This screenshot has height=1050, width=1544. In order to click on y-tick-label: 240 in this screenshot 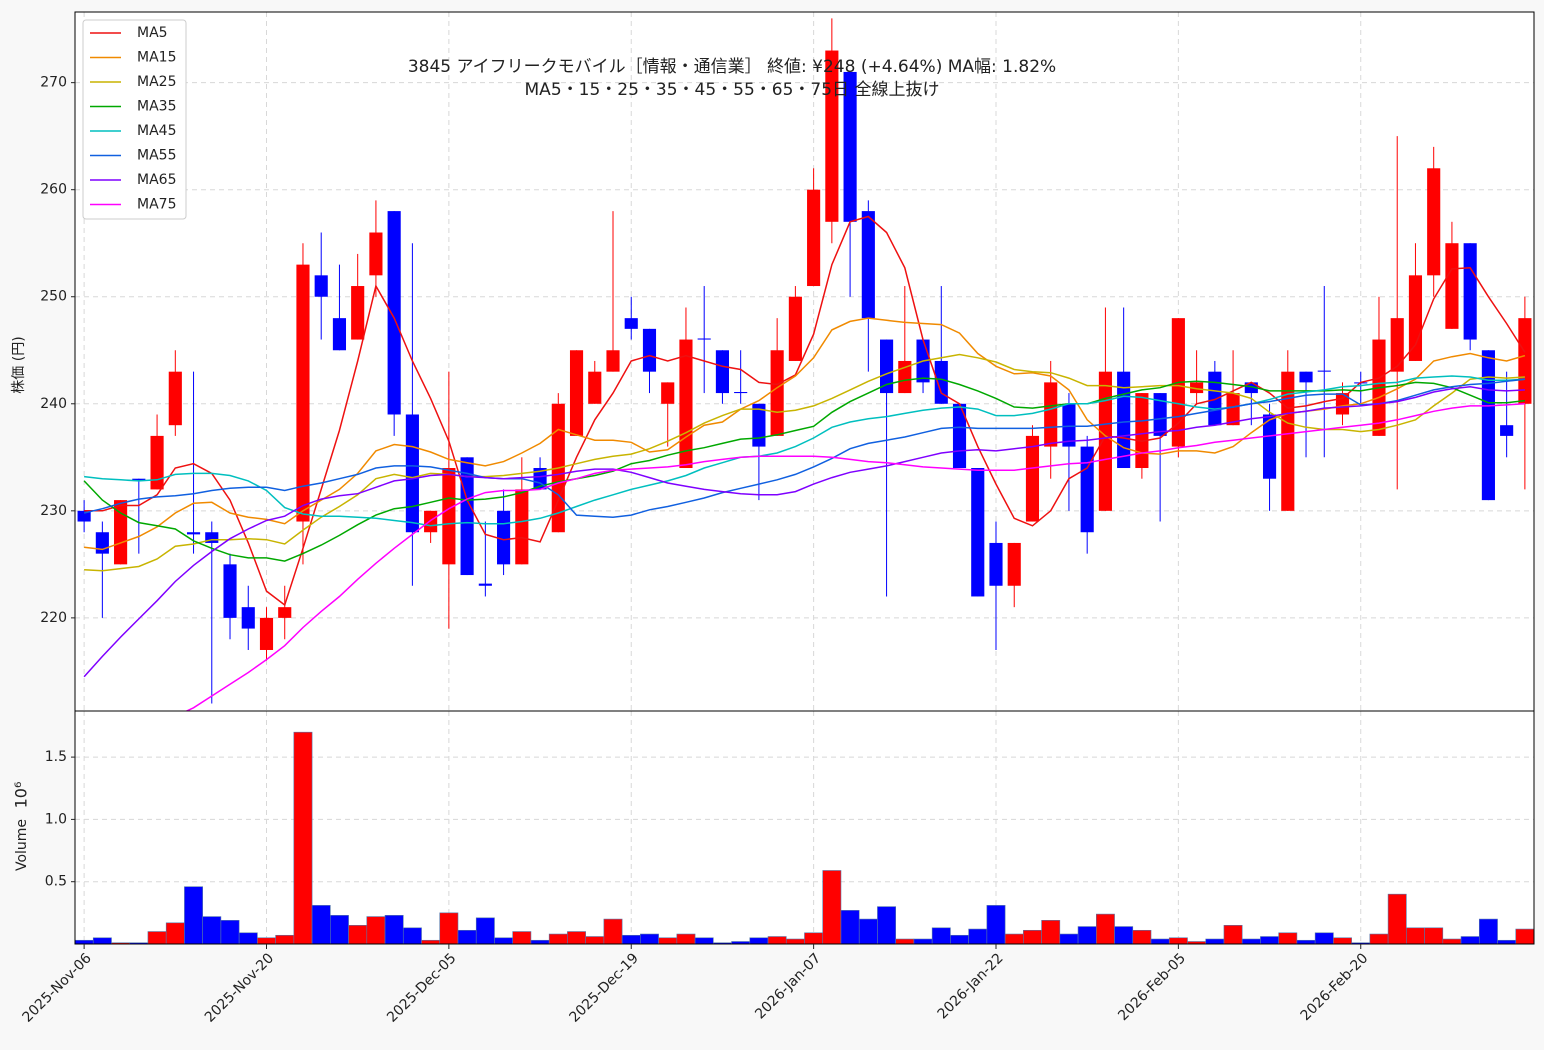, I will do `click(53, 404)`.